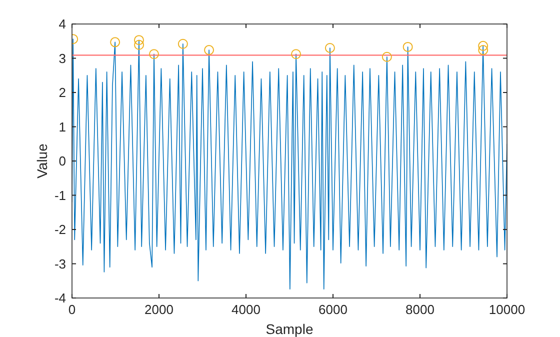 Image resolution: width=560 pixels, height=337 pixels. Describe the element at coordinates (62, 24) in the screenshot. I see `y-tick-label: 4` at that location.